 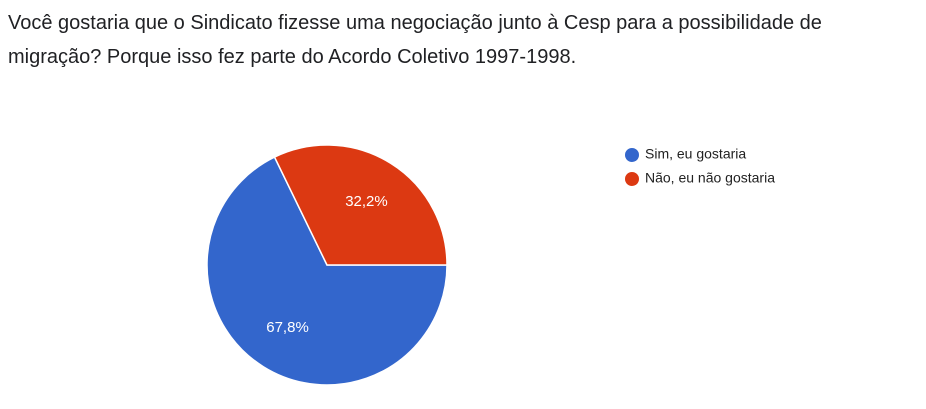 What do you see at coordinates (695, 154) in the screenshot?
I see `legend-label: Sim, eu gostaria` at bounding box center [695, 154].